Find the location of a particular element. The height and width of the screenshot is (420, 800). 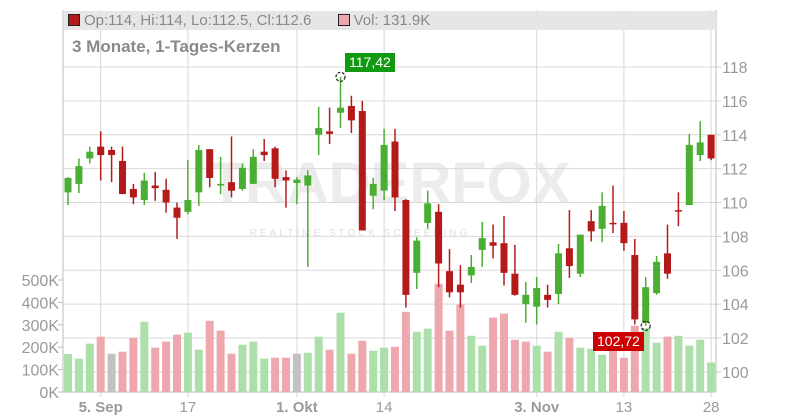

volume-tick-label: 0K is located at coordinates (49, 393).